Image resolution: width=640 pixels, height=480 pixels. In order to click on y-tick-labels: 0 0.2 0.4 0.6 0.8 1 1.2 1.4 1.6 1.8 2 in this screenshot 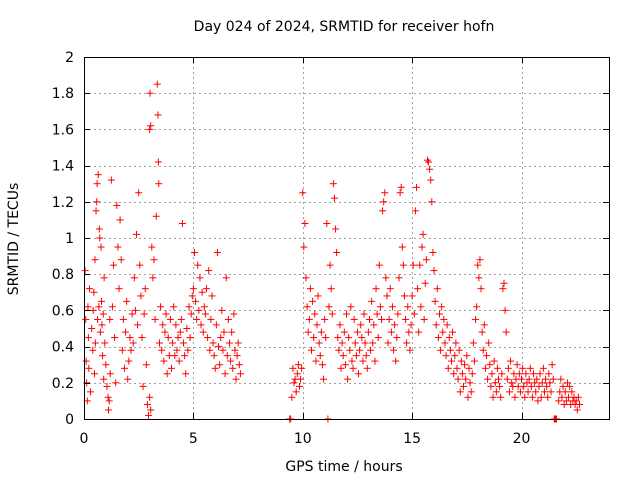, I will do `click(63, 239)`.